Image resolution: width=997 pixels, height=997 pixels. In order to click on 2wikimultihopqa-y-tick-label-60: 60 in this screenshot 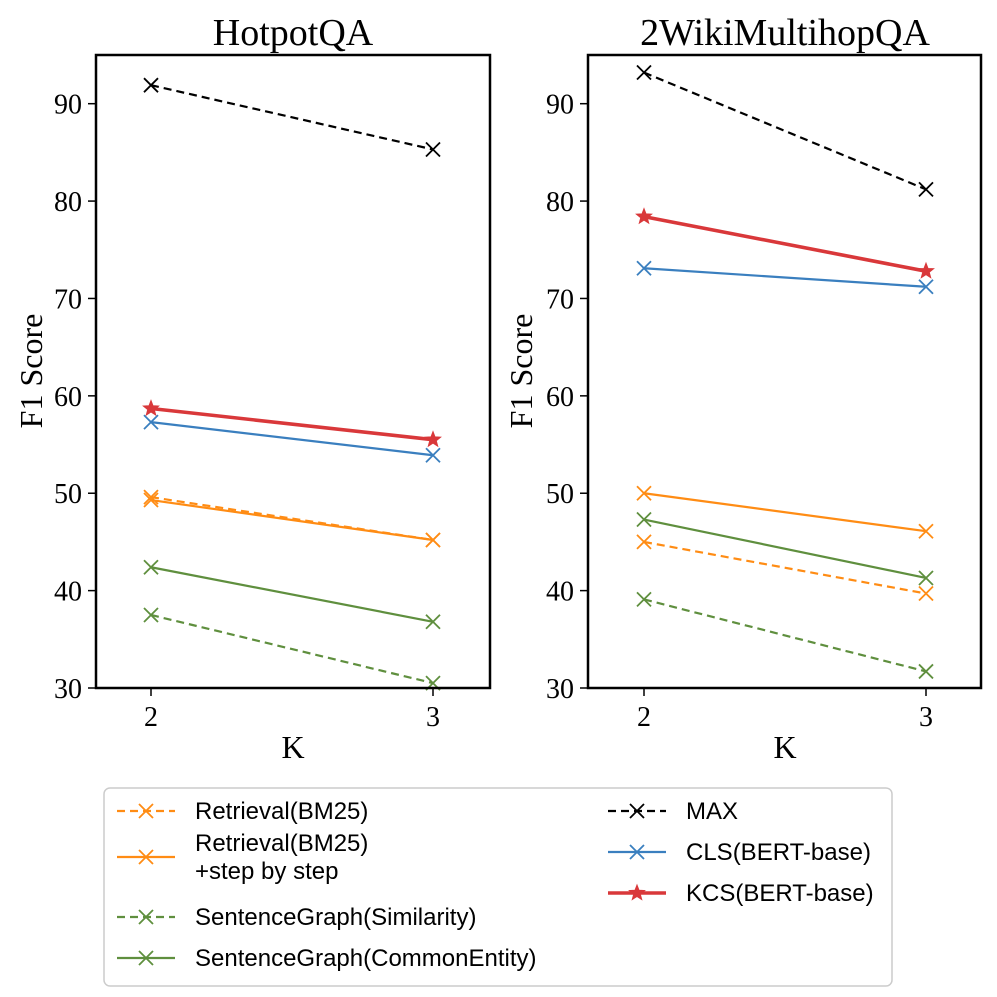, I will do `click(560, 397)`.